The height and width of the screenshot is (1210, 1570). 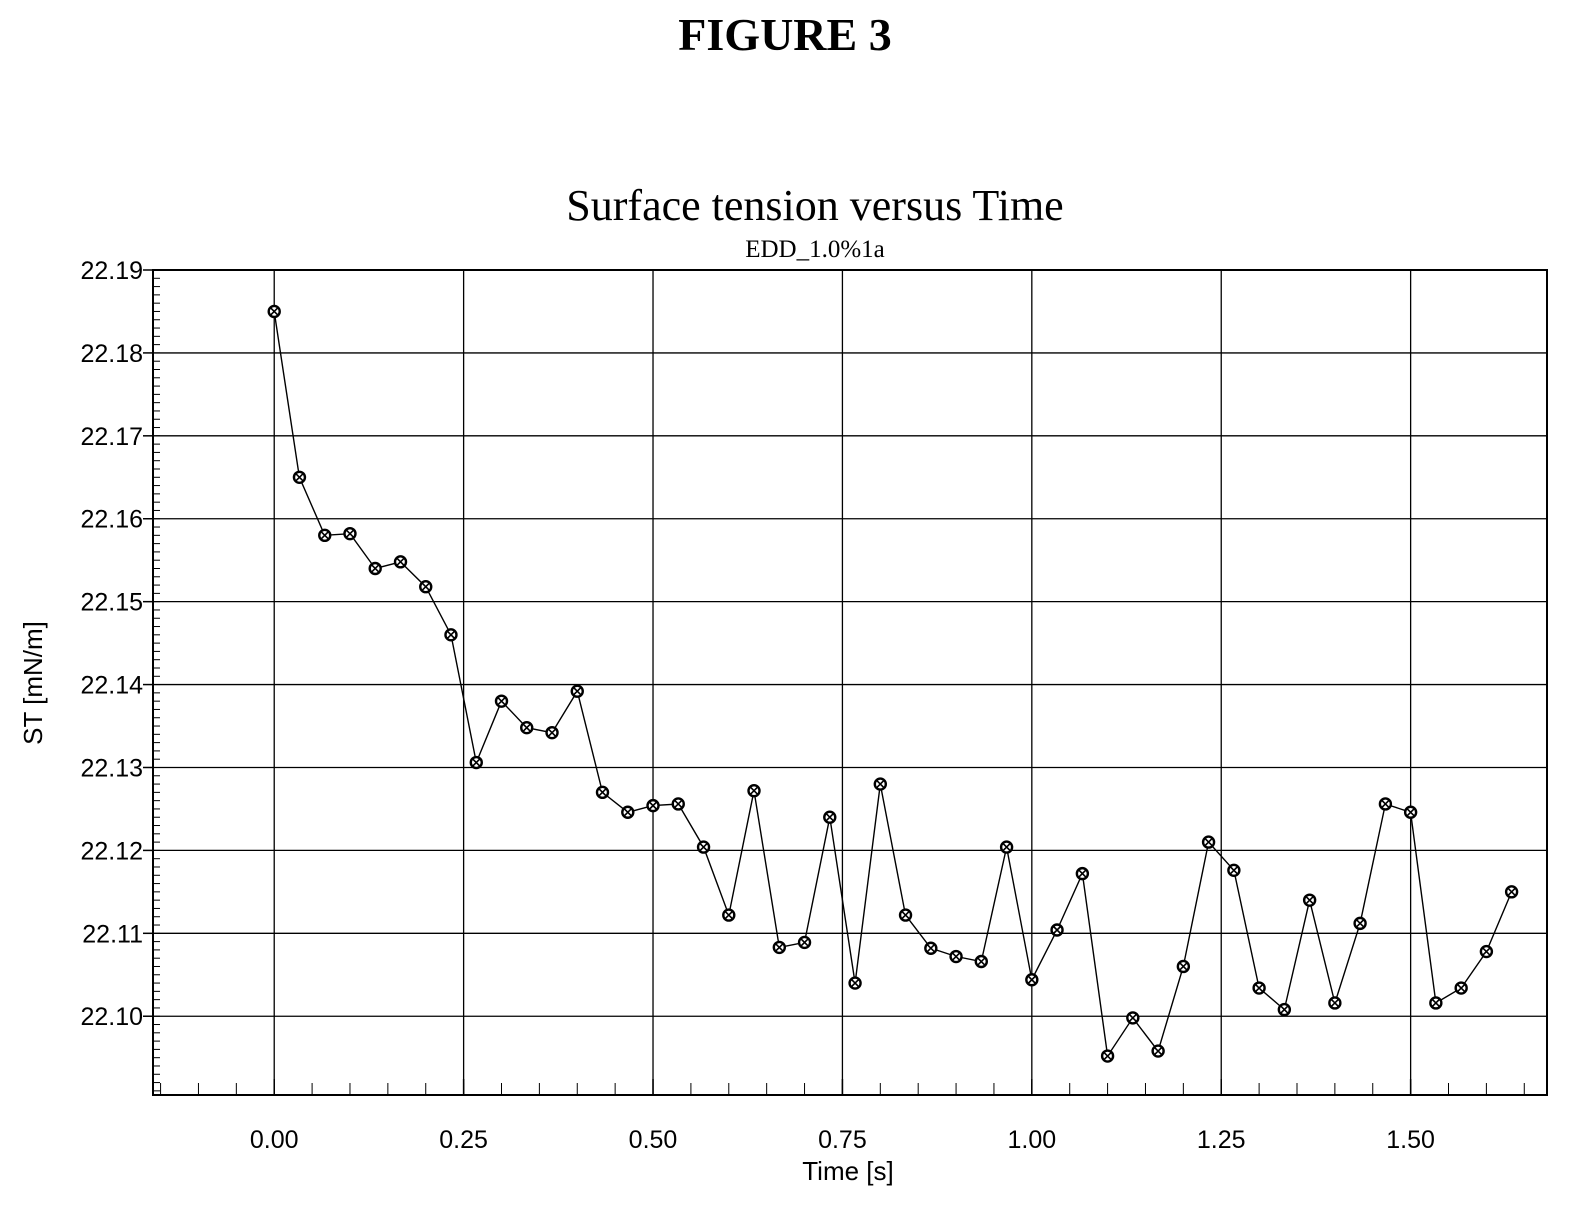 What do you see at coordinates (111, 768) in the screenshot?
I see `y-tick-label: 22.13` at bounding box center [111, 768].